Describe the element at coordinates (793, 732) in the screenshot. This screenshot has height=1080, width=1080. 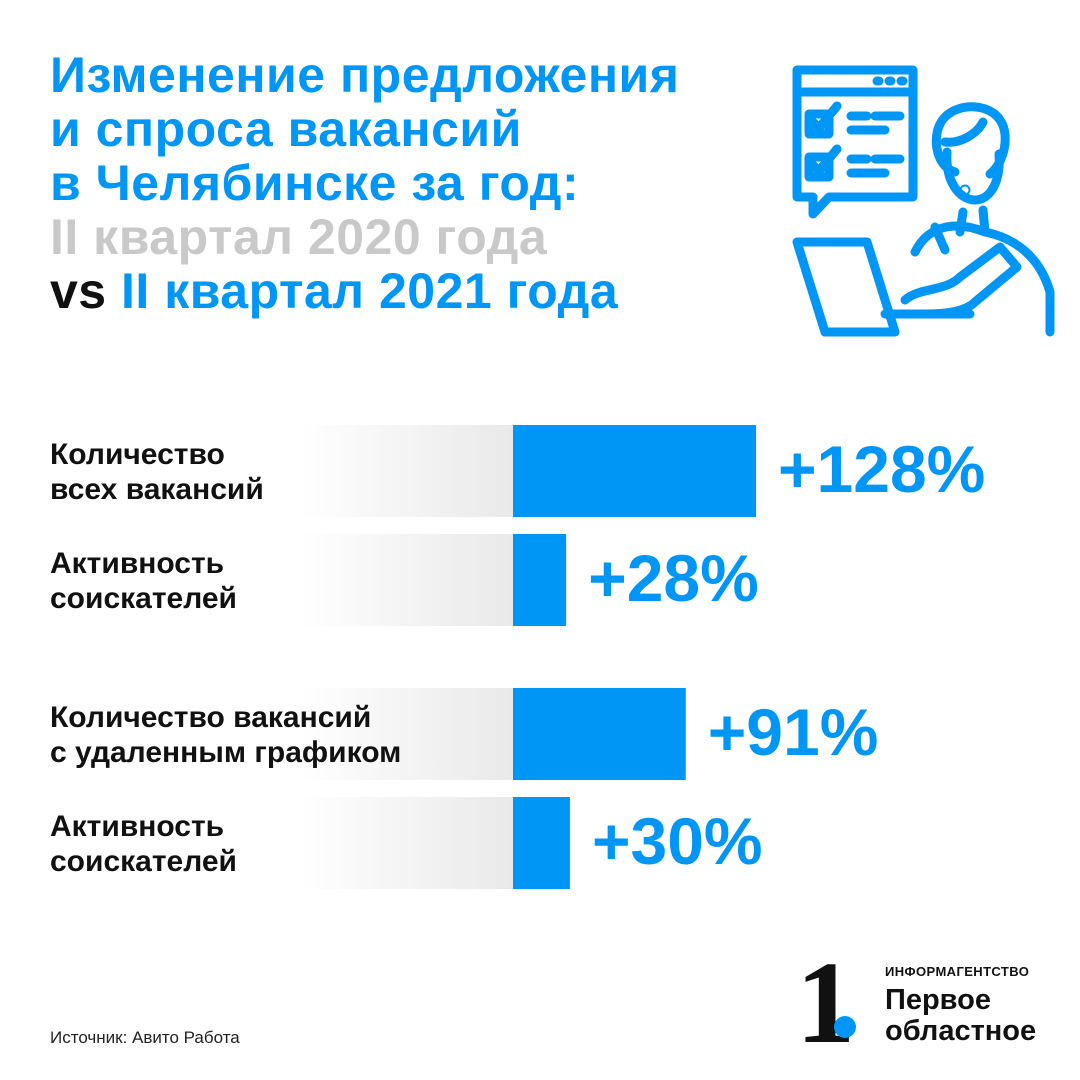
I see `value-label: +91%` at that location.